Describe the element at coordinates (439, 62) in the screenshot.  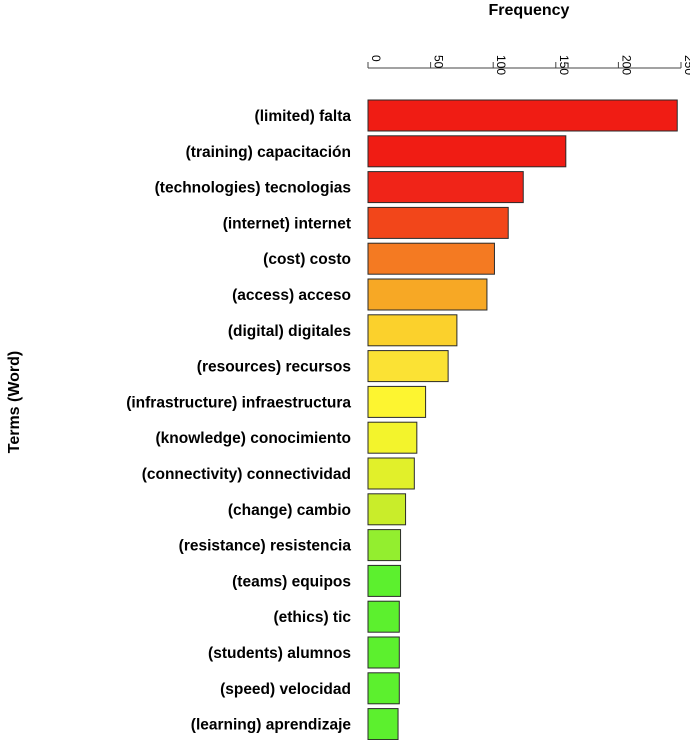
I see `x-tick-label: 50` at that location.